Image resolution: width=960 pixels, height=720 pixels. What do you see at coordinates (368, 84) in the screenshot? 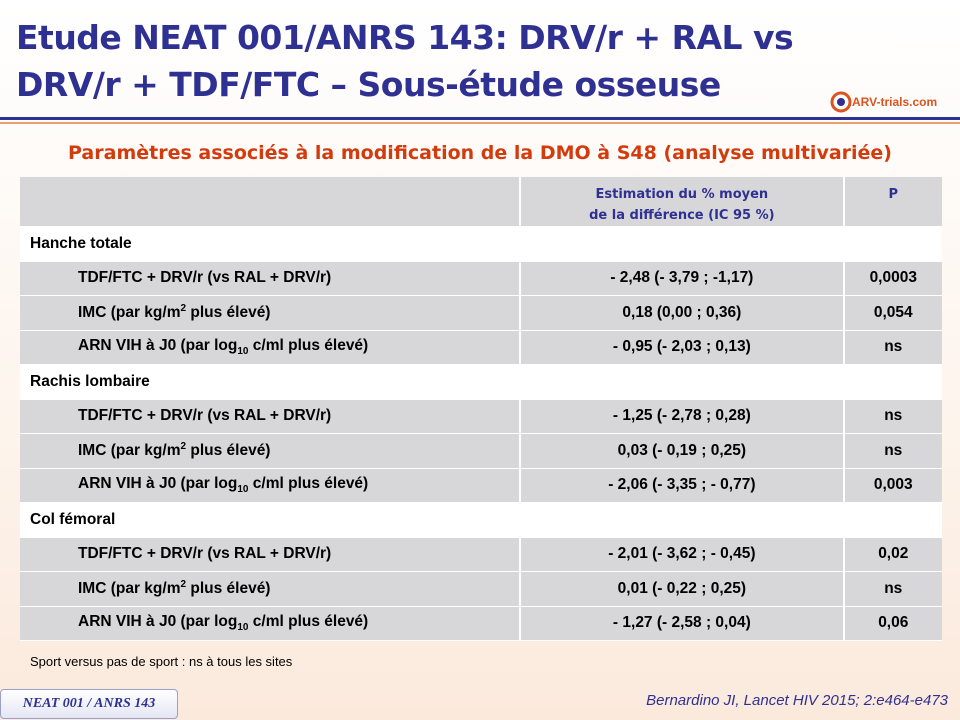
I see `slide-title-line-2: DRV/r + TDF/FTC – Sous-étude osseuse` at bounding box center [368, 84].